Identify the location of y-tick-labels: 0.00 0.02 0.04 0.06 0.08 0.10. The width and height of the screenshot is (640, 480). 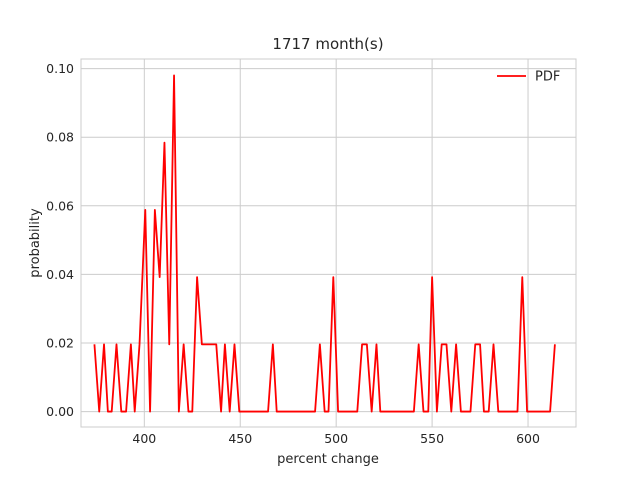
(60, 240).